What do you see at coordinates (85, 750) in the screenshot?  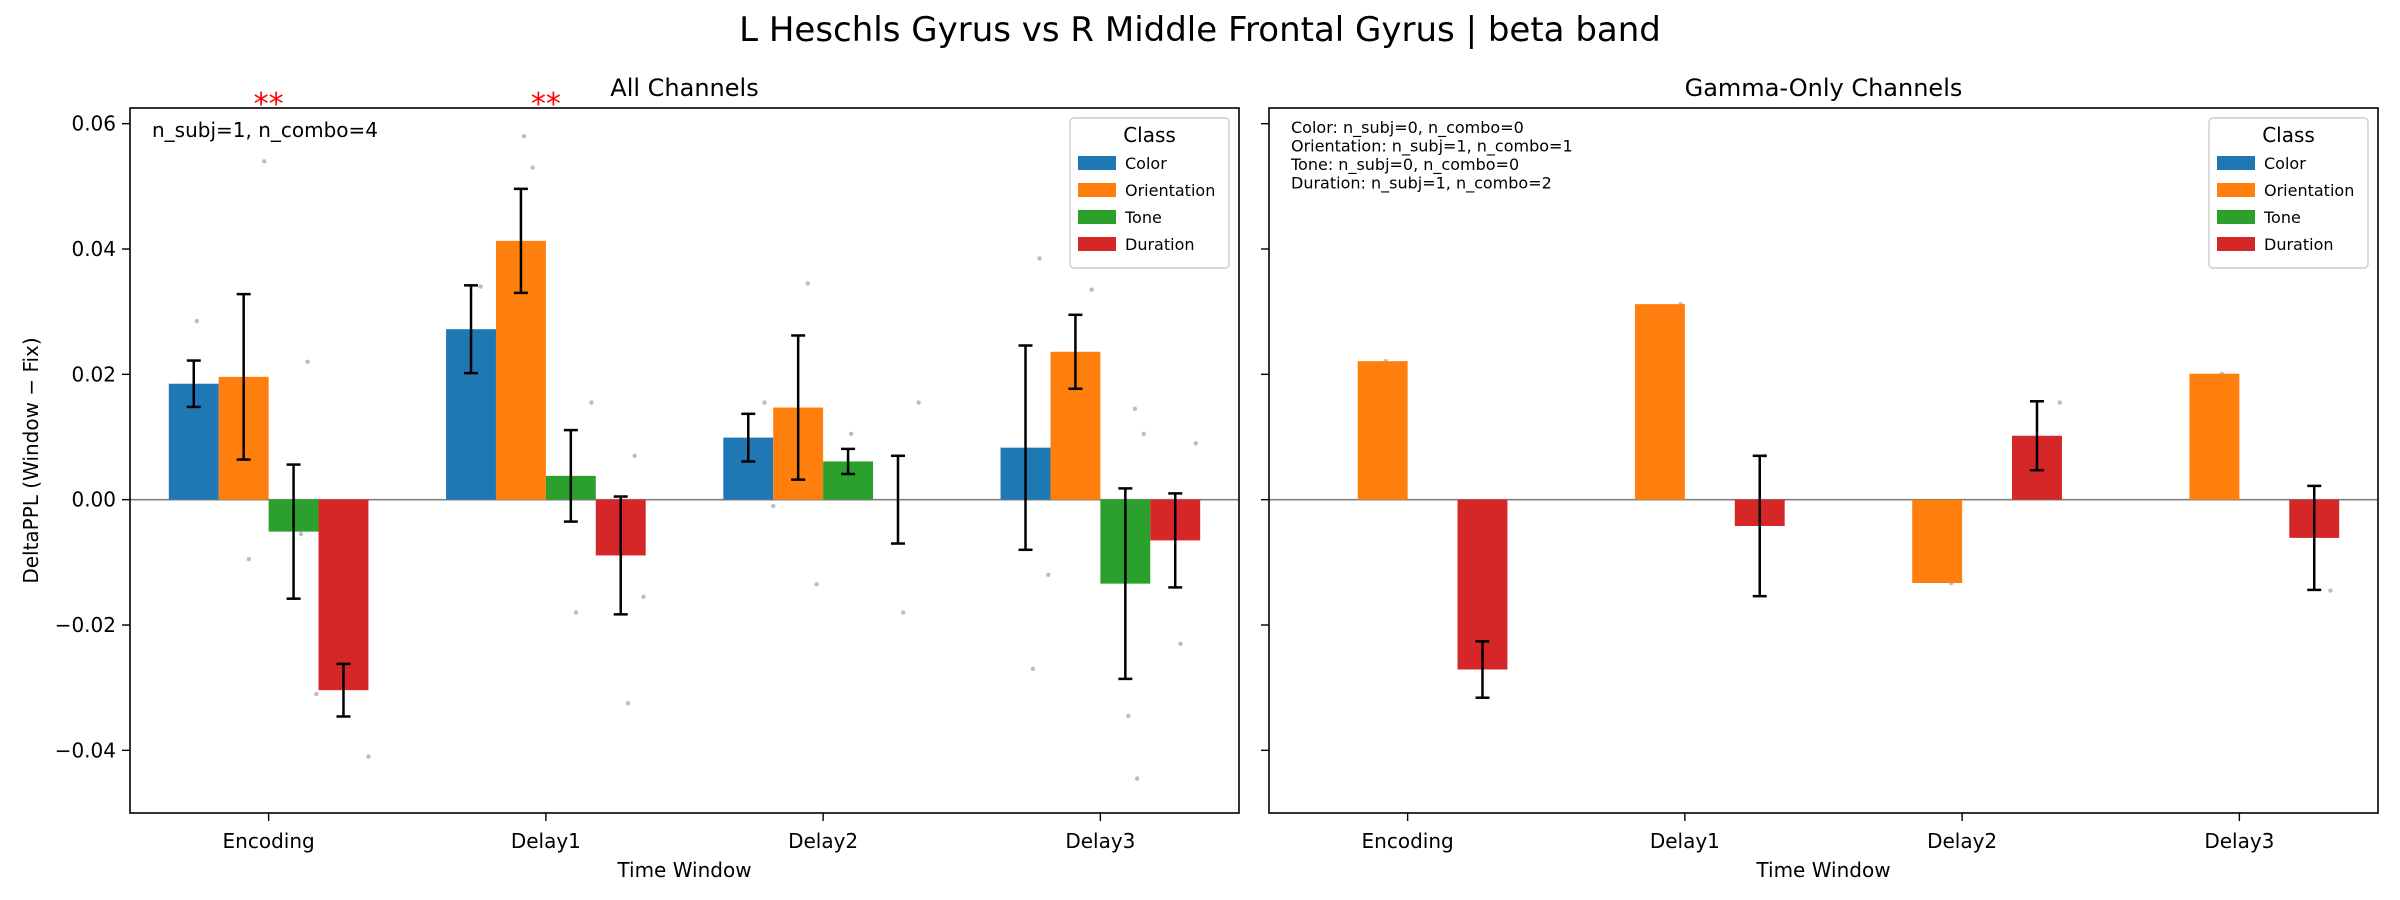 I see `y-tick-label: −0.04` at bounding box center [85, 750].